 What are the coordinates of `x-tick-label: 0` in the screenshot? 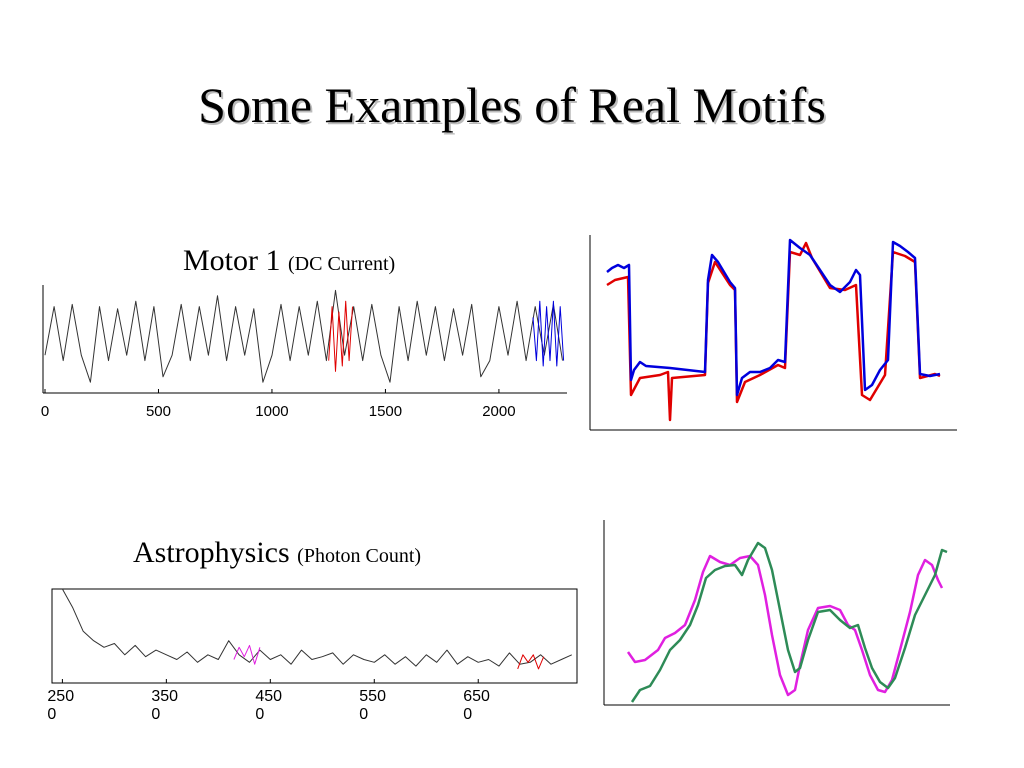 It's located at (45, 411).